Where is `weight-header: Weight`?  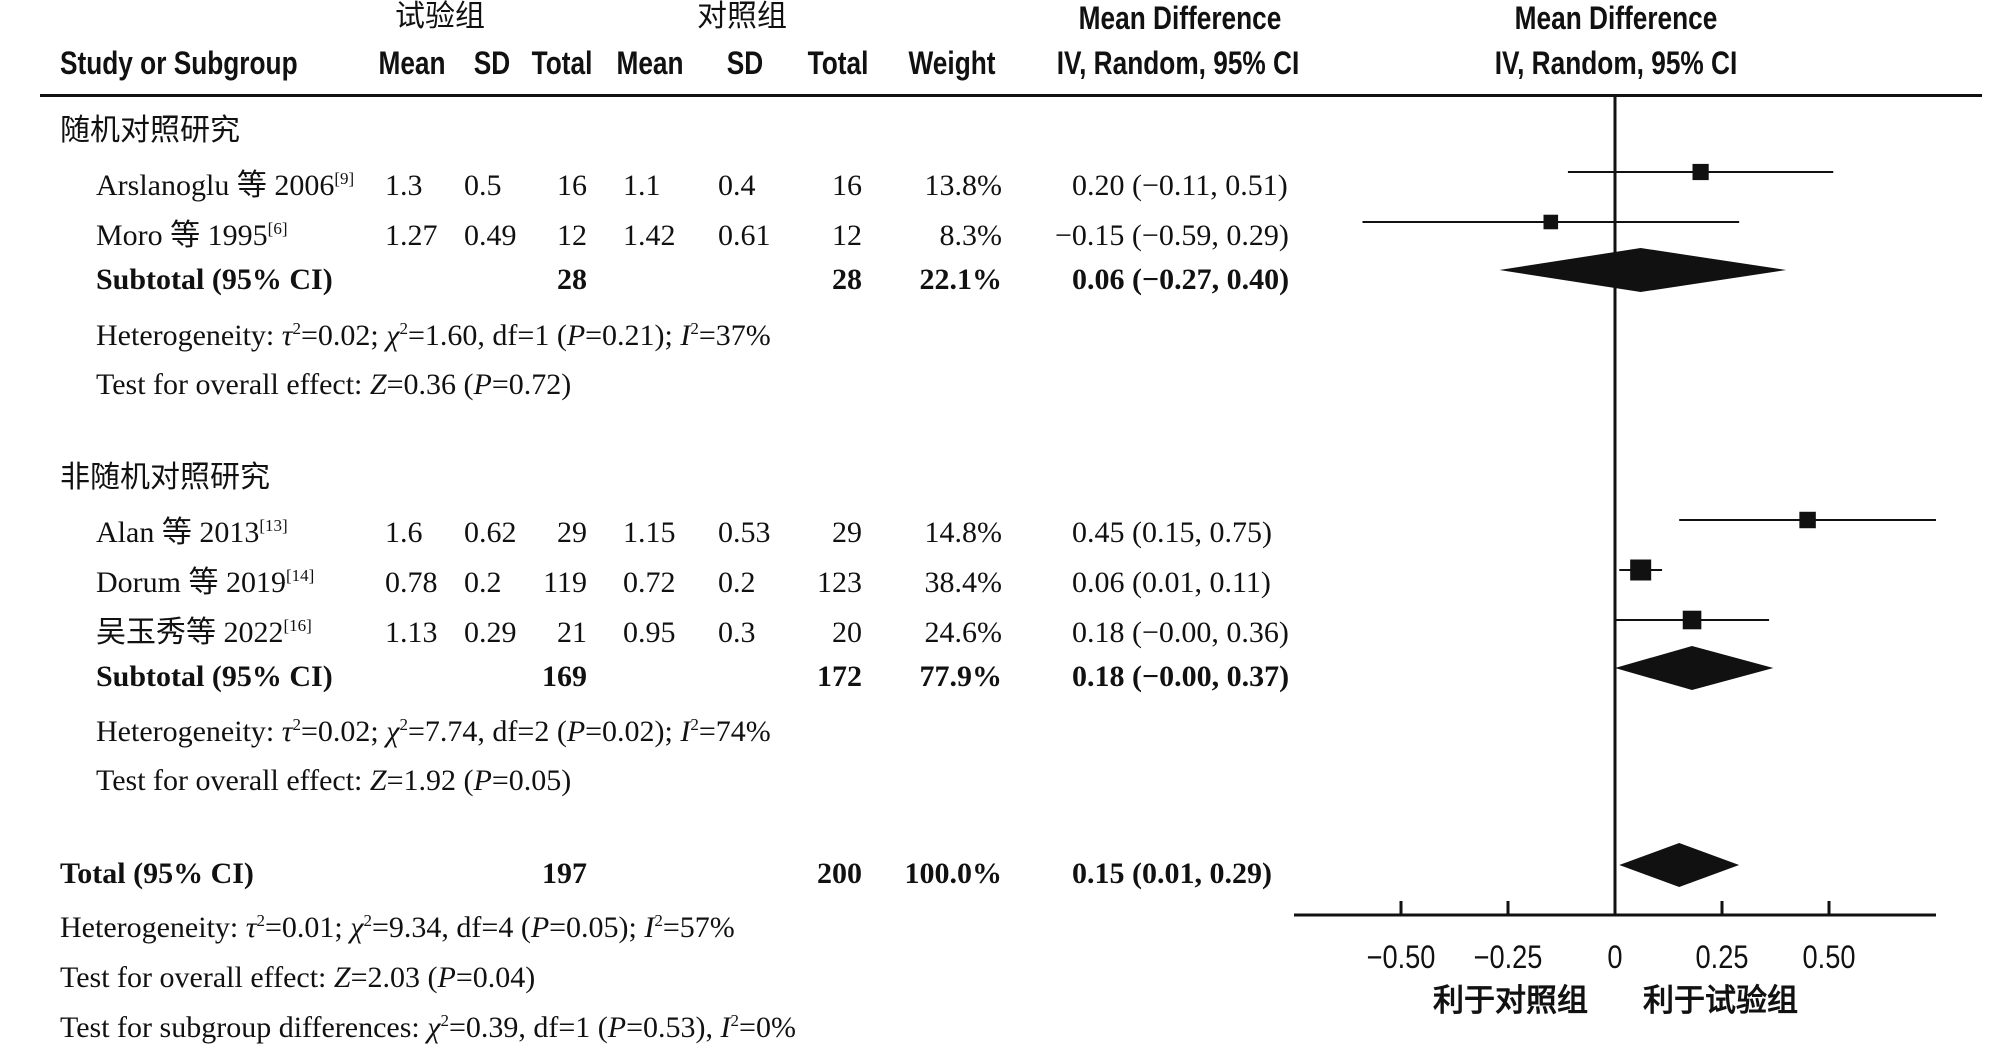
weight-header: Weight is located at coordinates (952, 63).